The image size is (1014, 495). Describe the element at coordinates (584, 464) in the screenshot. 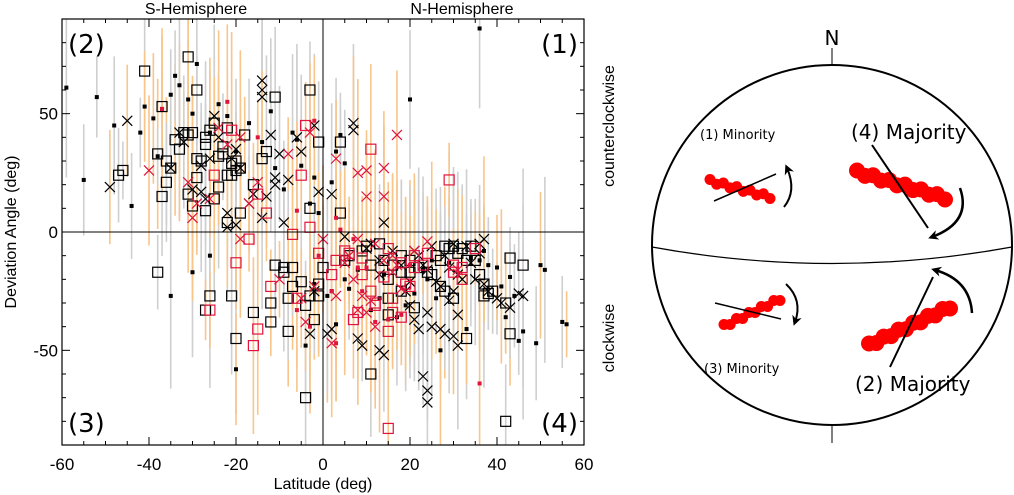

I see `x-tick-label: 60` at that location.